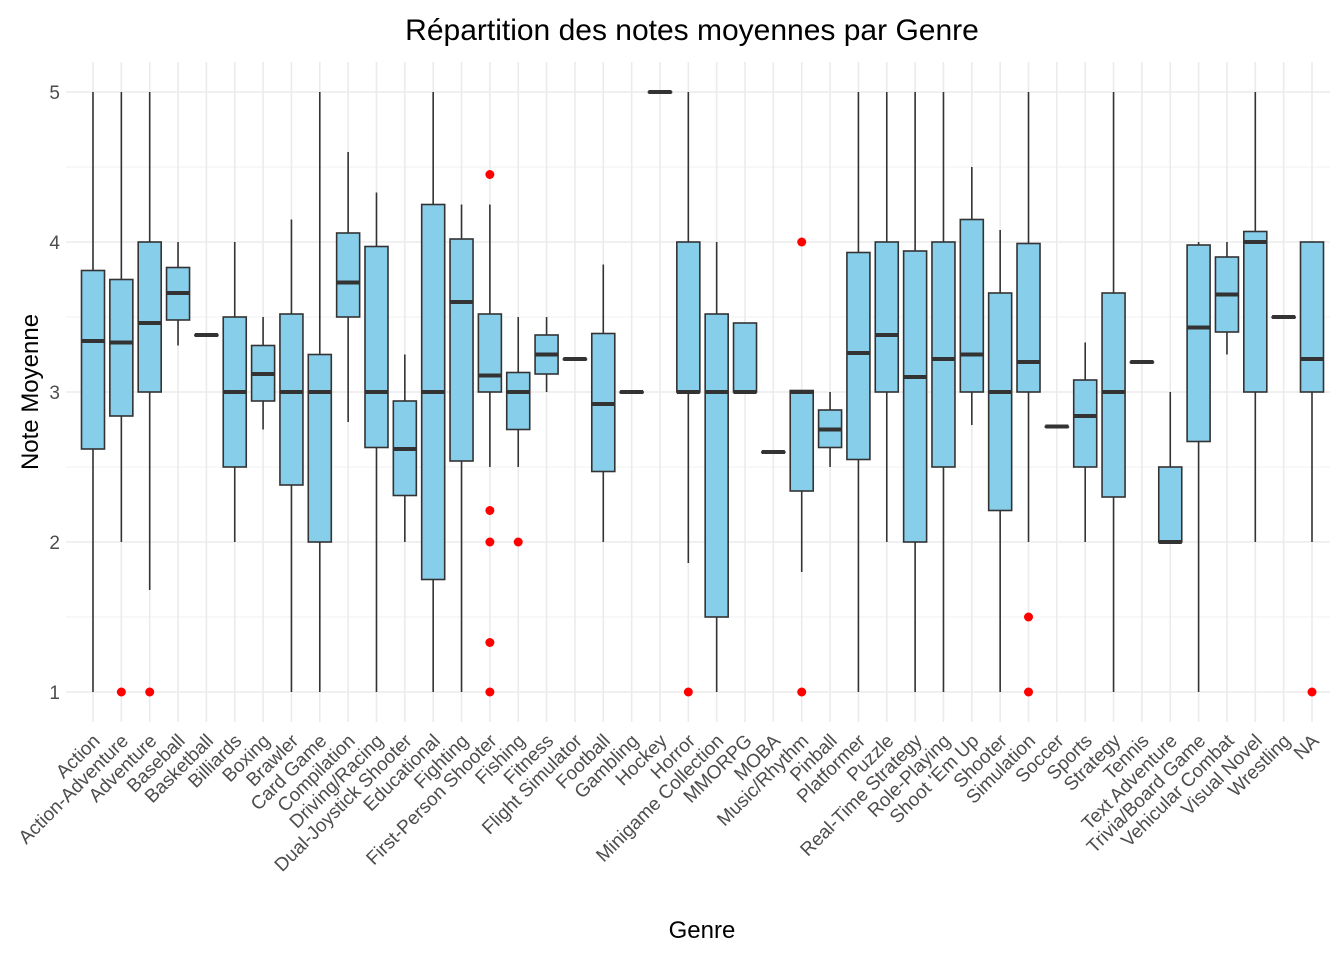  What do you see at coordinates (54, 543) in the screenshot?
I see `y-tick-label: 2` at bounding box center [54, 543].